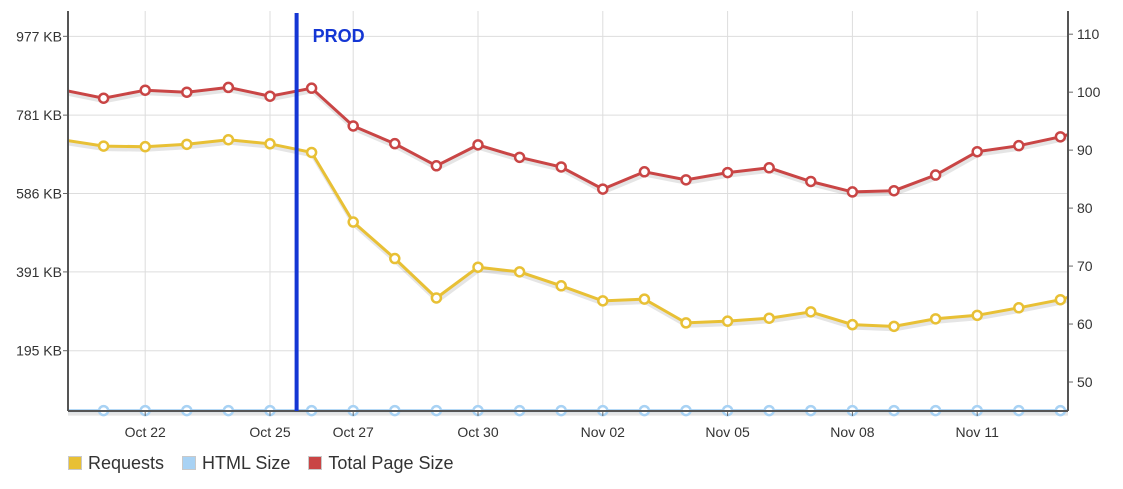 The height and width of the screenshot is (489, 1123). I want to click on legend-swatch-html-size, so click(189, 463).